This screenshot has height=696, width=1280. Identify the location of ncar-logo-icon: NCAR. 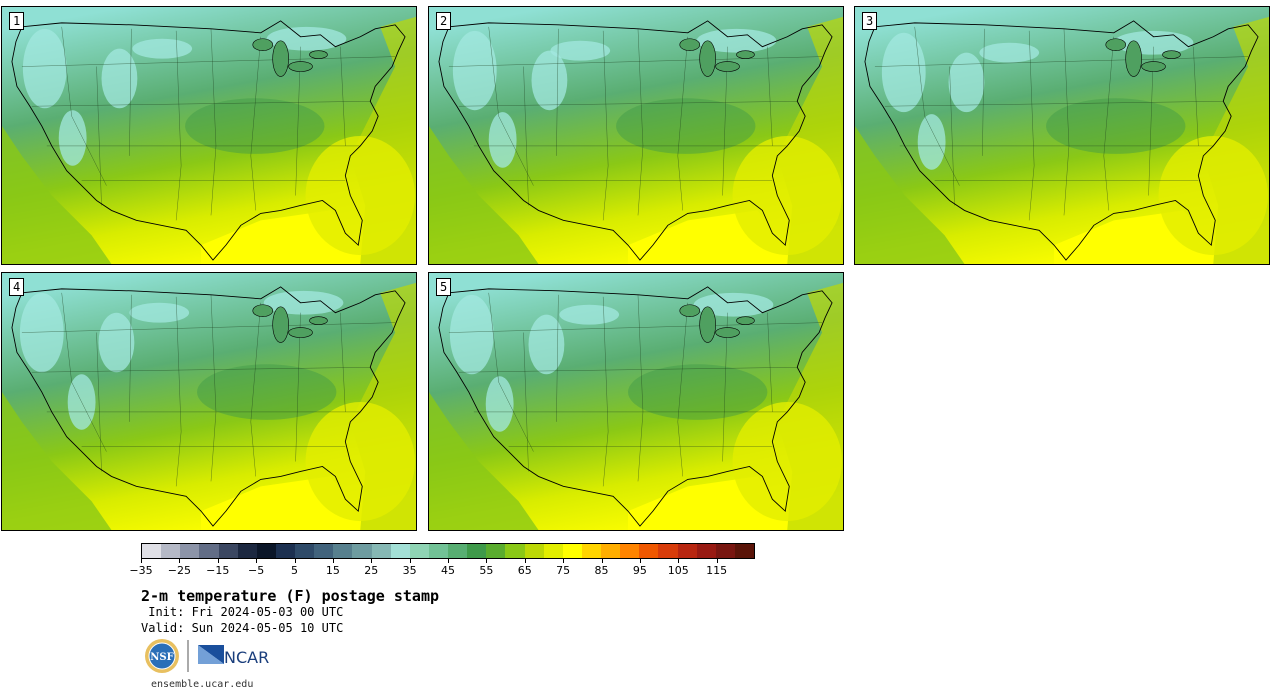
(233, 656).